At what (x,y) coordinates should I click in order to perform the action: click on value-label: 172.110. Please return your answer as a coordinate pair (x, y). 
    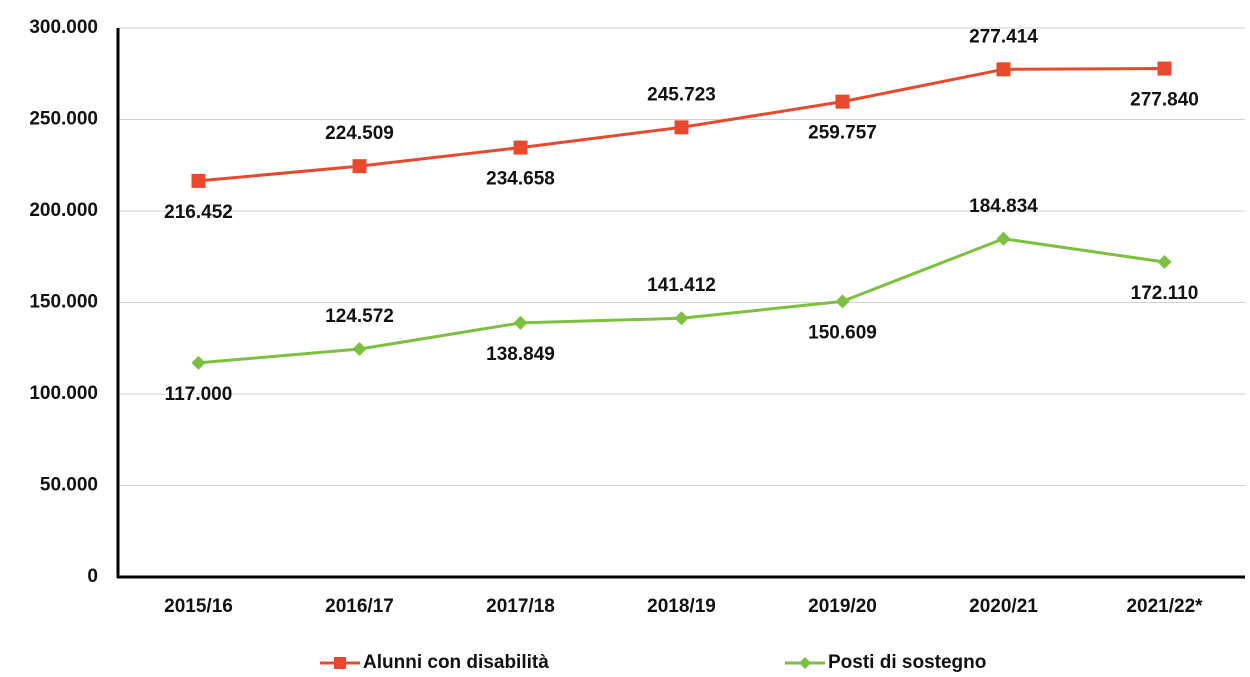
    Looking at the image, I should click on (1165, 293).